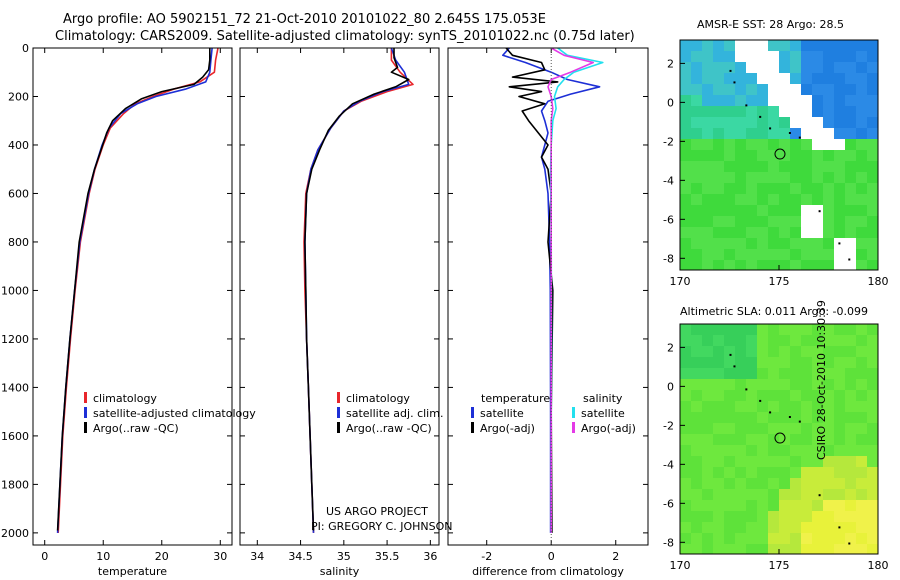  Describe the element at coordinates (257, 556) in the screenshot. I see `x-tick-label-salinity-profile: 34` at that location.